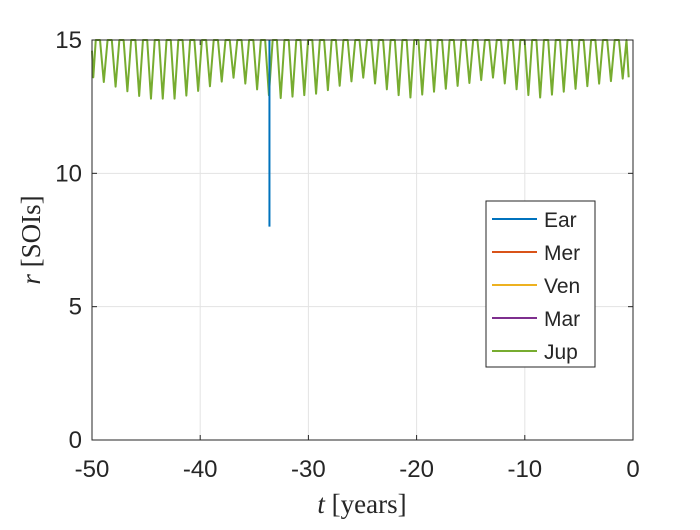  What do you see at coordinates (524, 469) in the screenshot?
I see `x-tick-label: -10` at bounding box center [524, 469].